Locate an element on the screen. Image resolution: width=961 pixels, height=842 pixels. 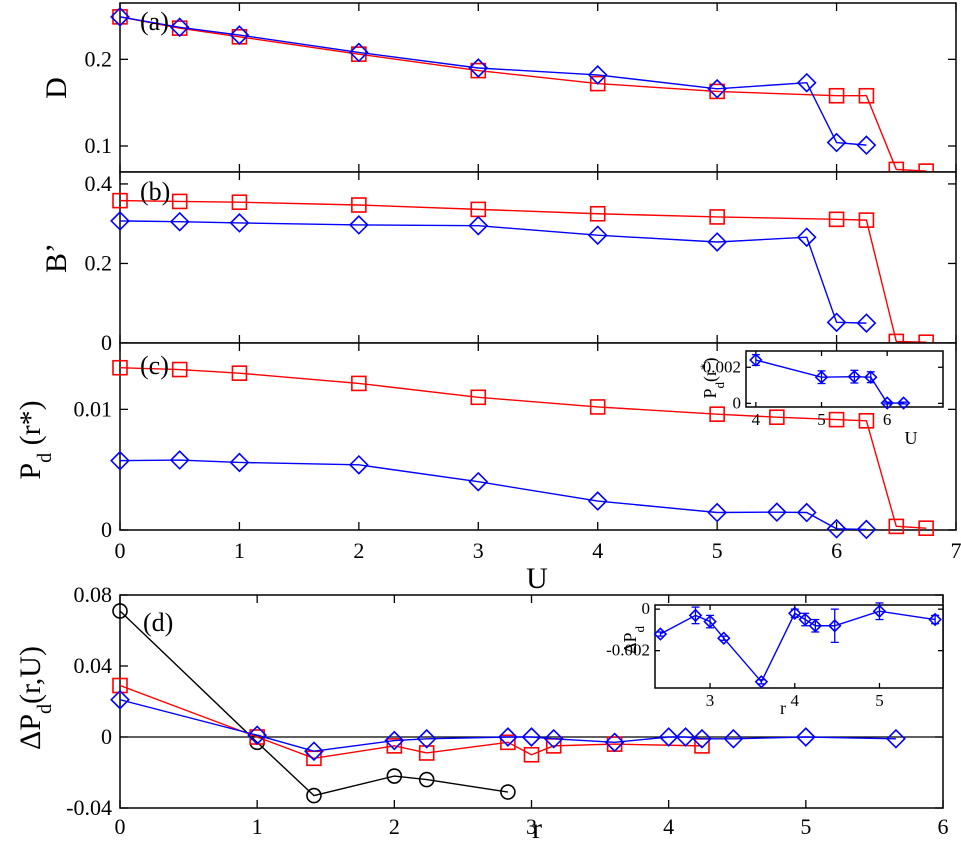
ylabel-d: ΔPd(r,U) is located at coordinates (35, 698).